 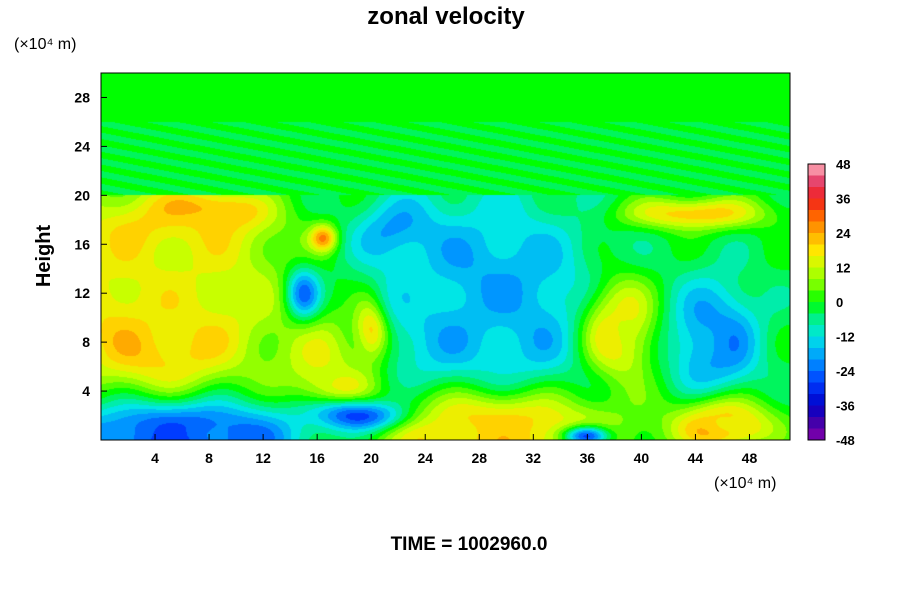 I want to click on x-tick-label: 48, so click(x=750, y=458).